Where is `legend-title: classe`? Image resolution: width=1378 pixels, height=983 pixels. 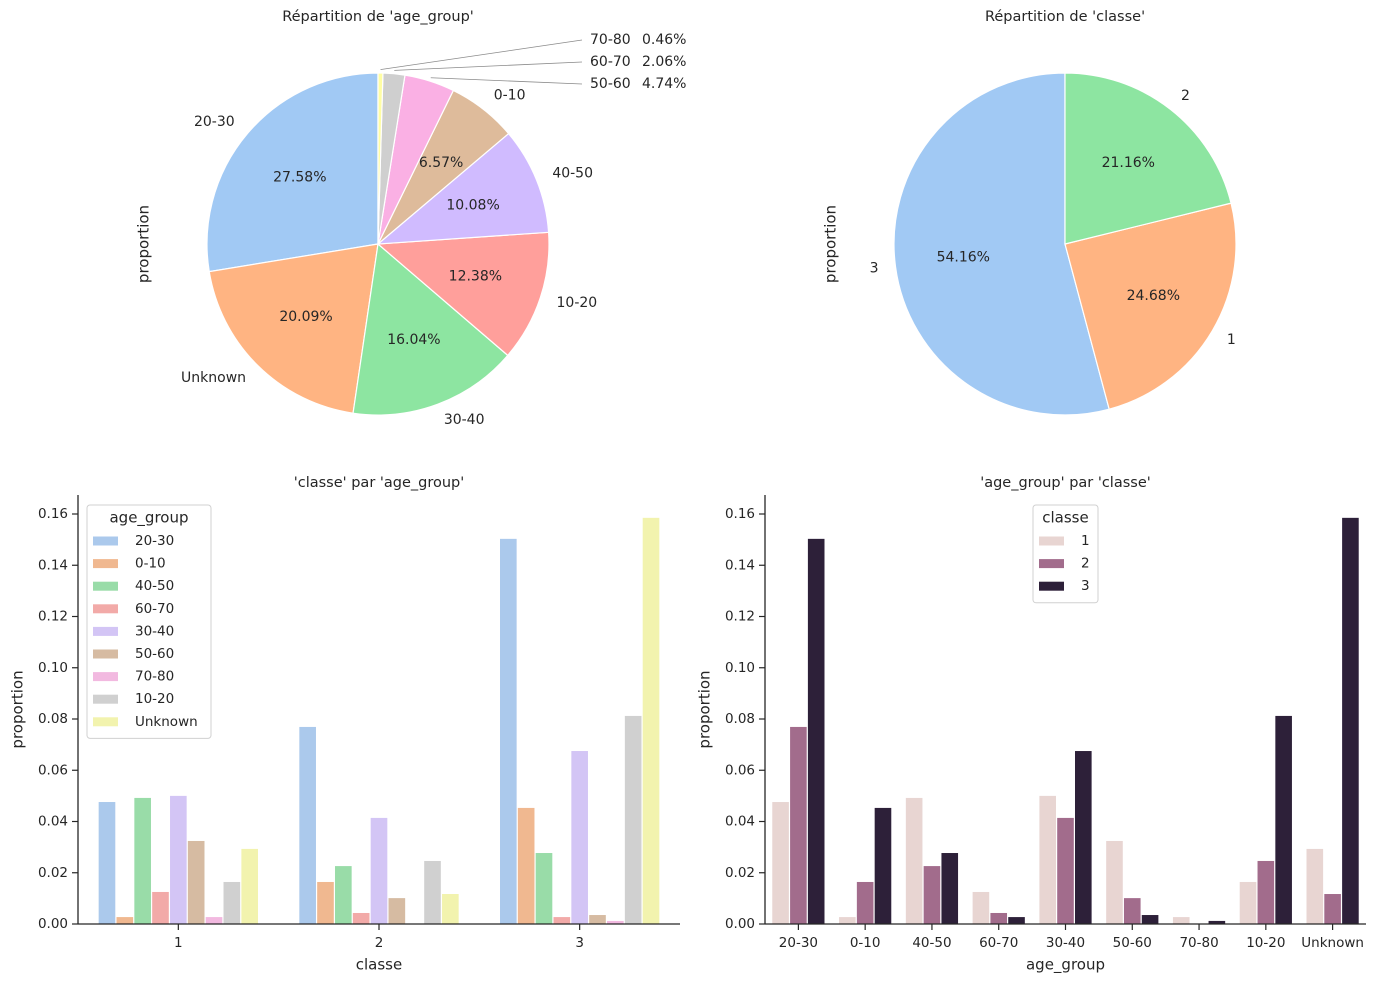
legend-title: classe is located at coordinates (1065, 518).